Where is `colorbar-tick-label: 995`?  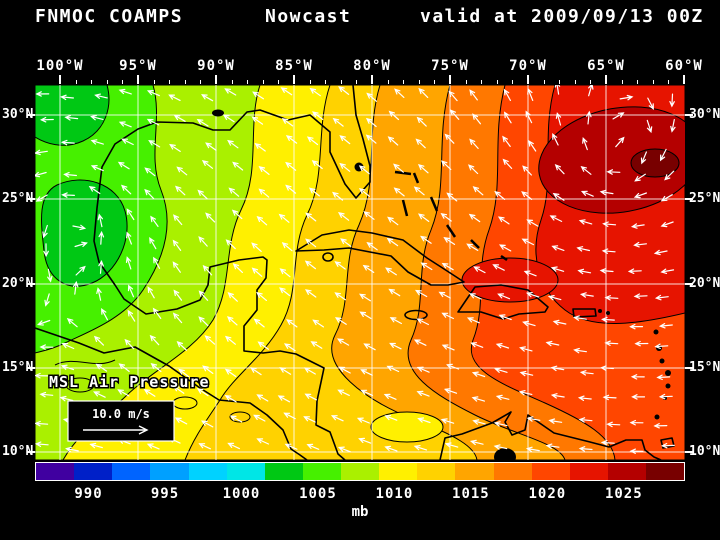
colorbar-tick-label: 995 is located at coordinates (165, 494).